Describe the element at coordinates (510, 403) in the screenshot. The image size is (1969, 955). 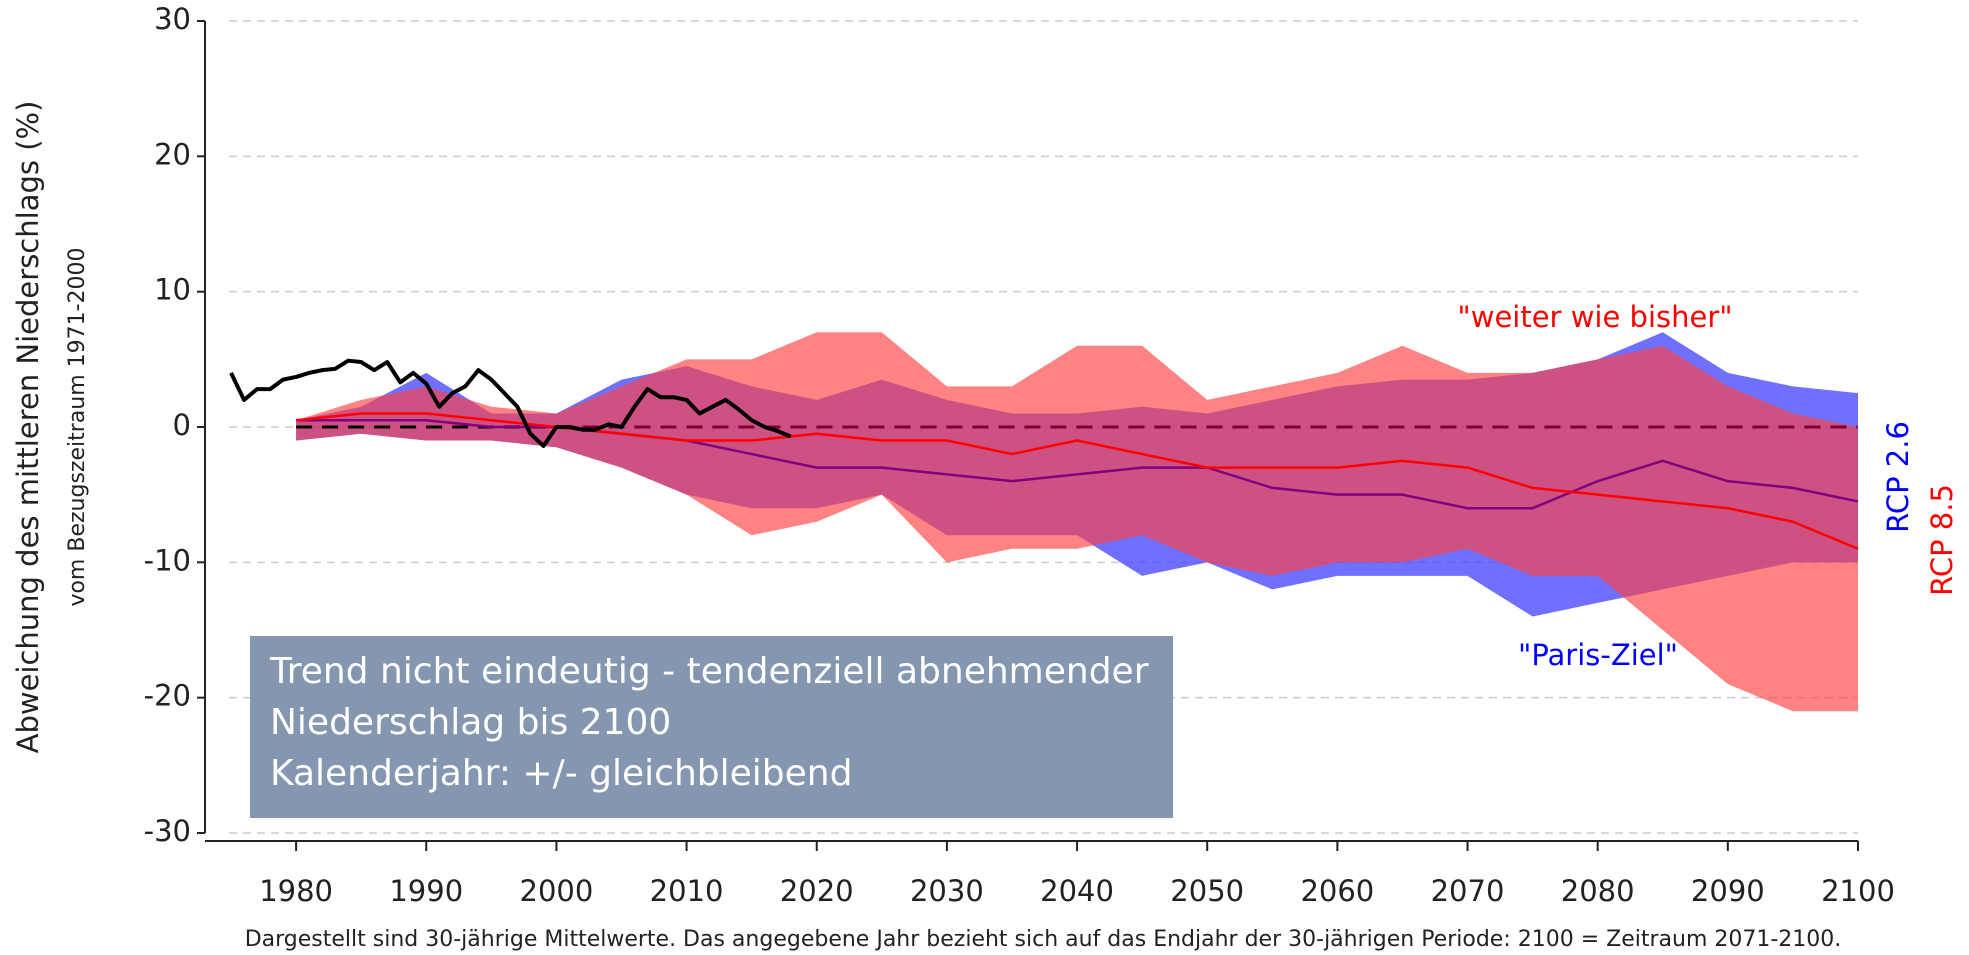
I see `observed-line` at that location.